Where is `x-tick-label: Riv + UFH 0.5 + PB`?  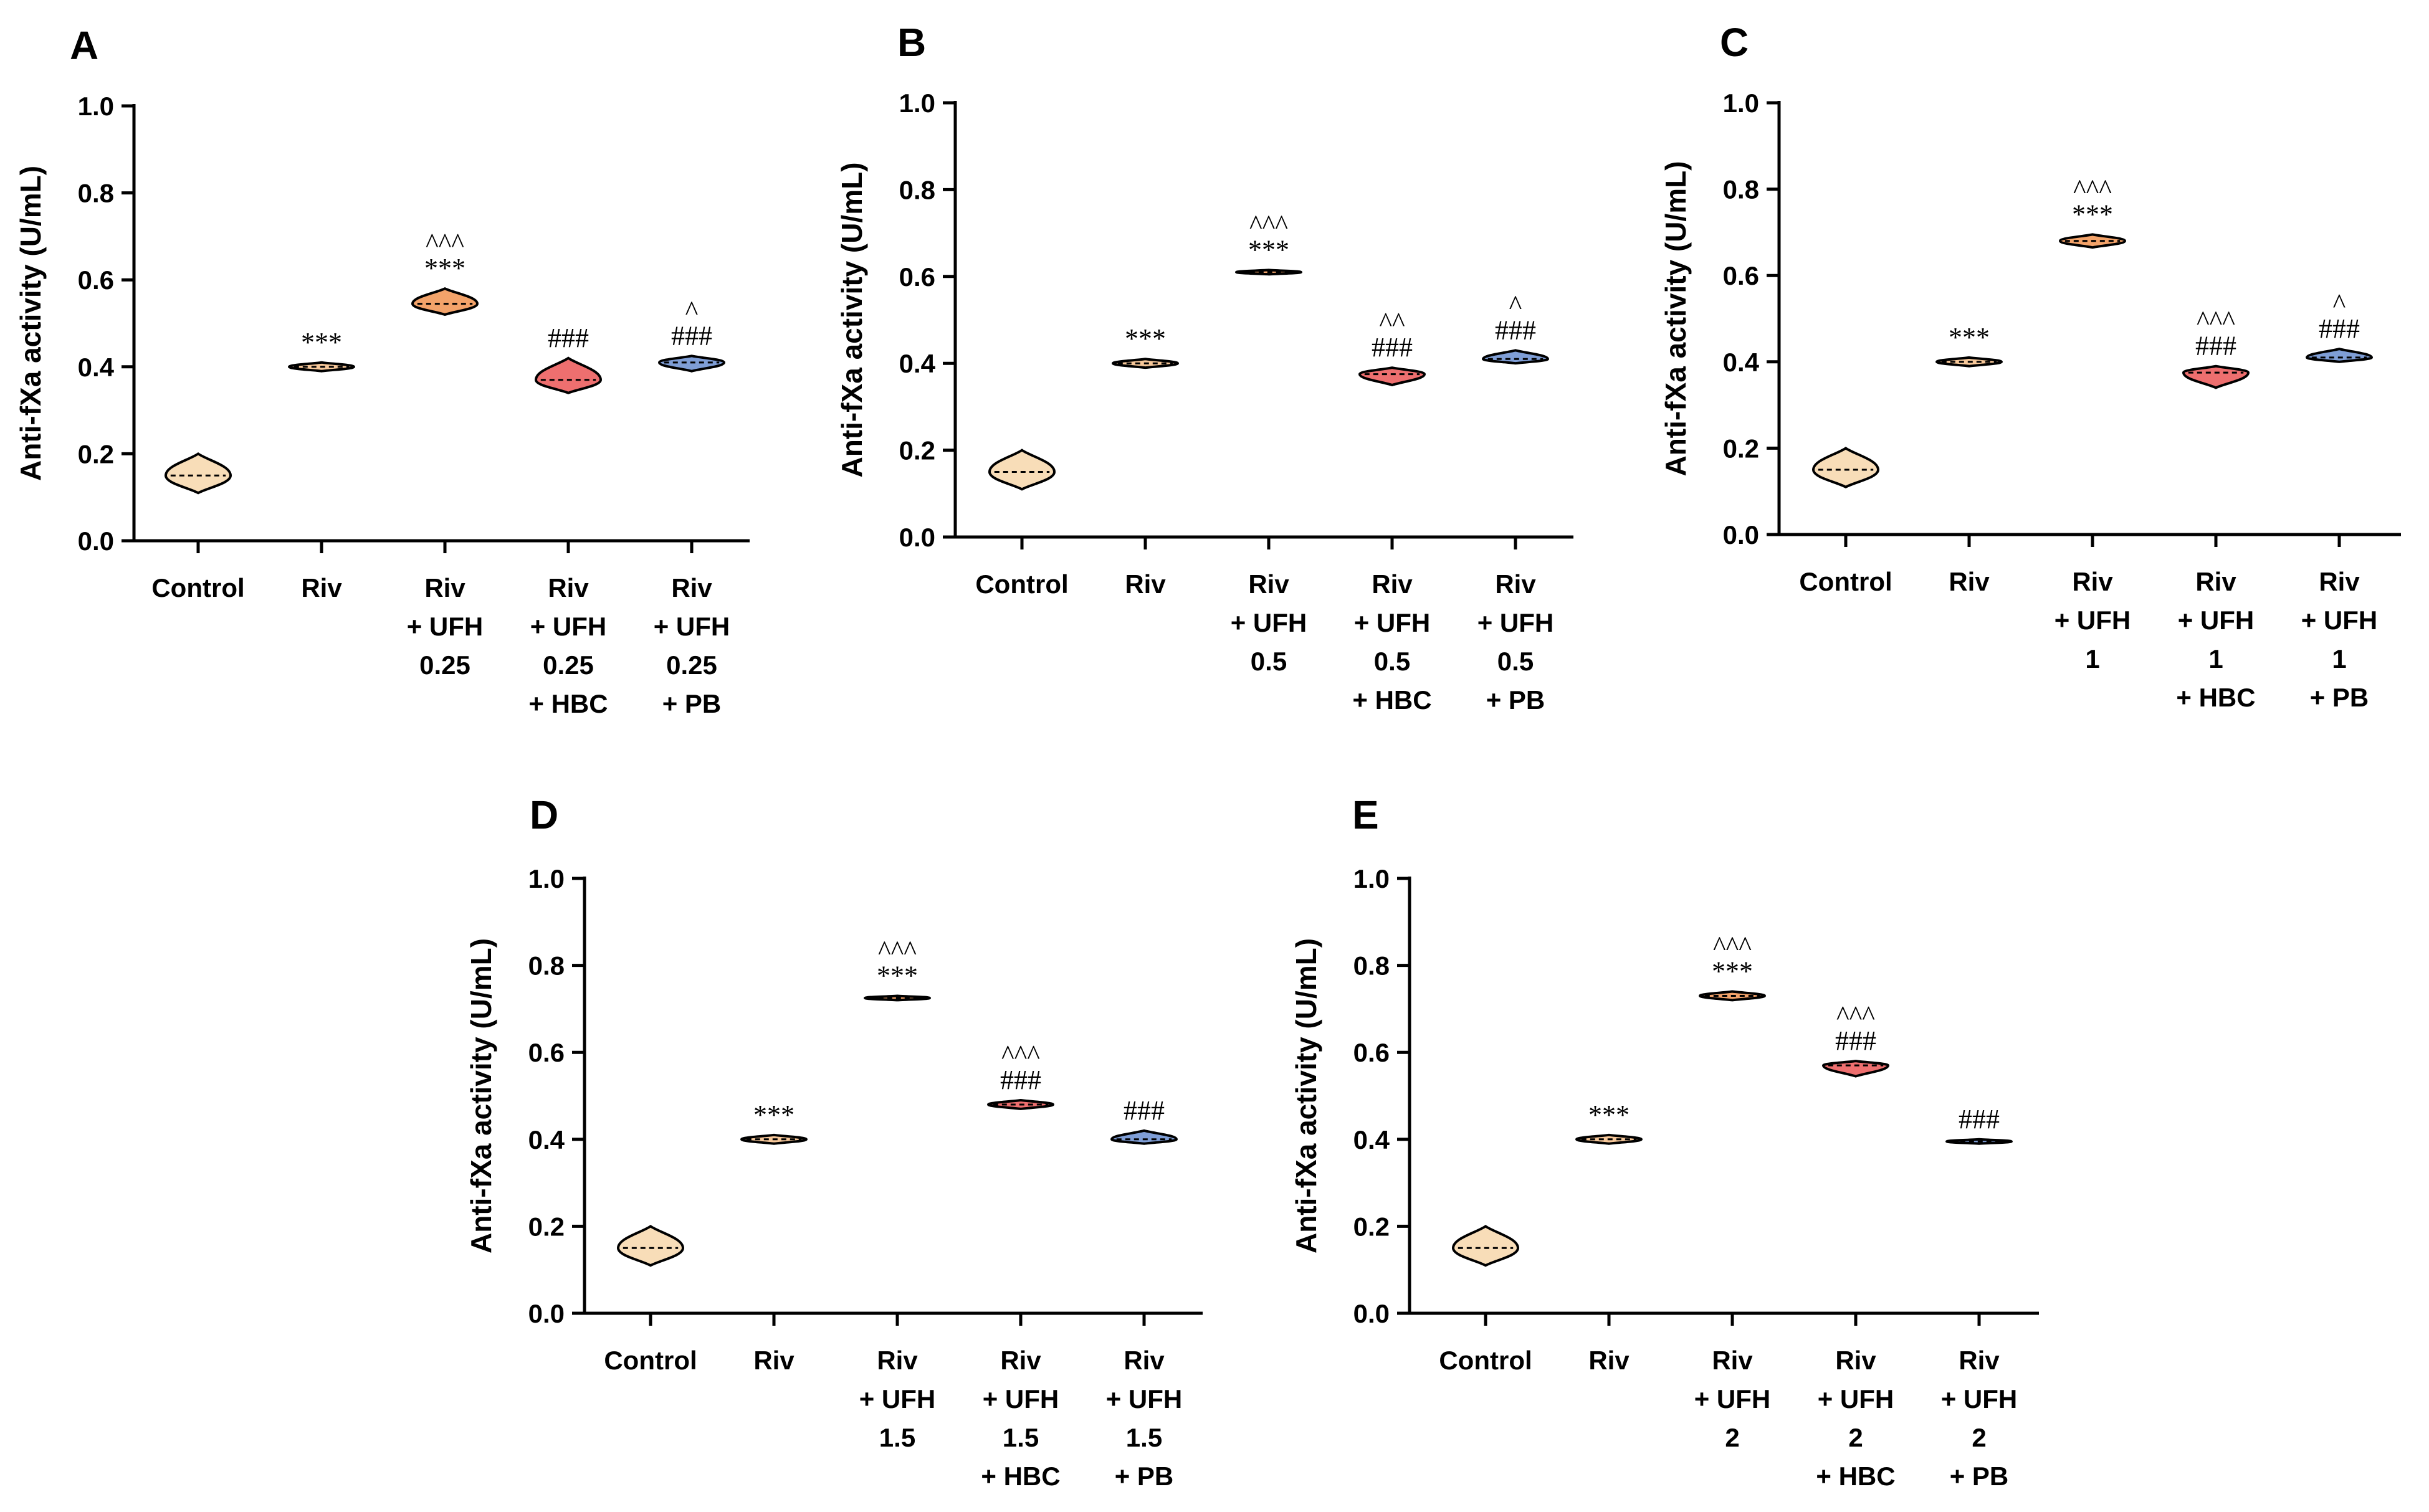
x-tick-label: Riv + UFH 0.5 + PB is located at coordinates (1515, 642).